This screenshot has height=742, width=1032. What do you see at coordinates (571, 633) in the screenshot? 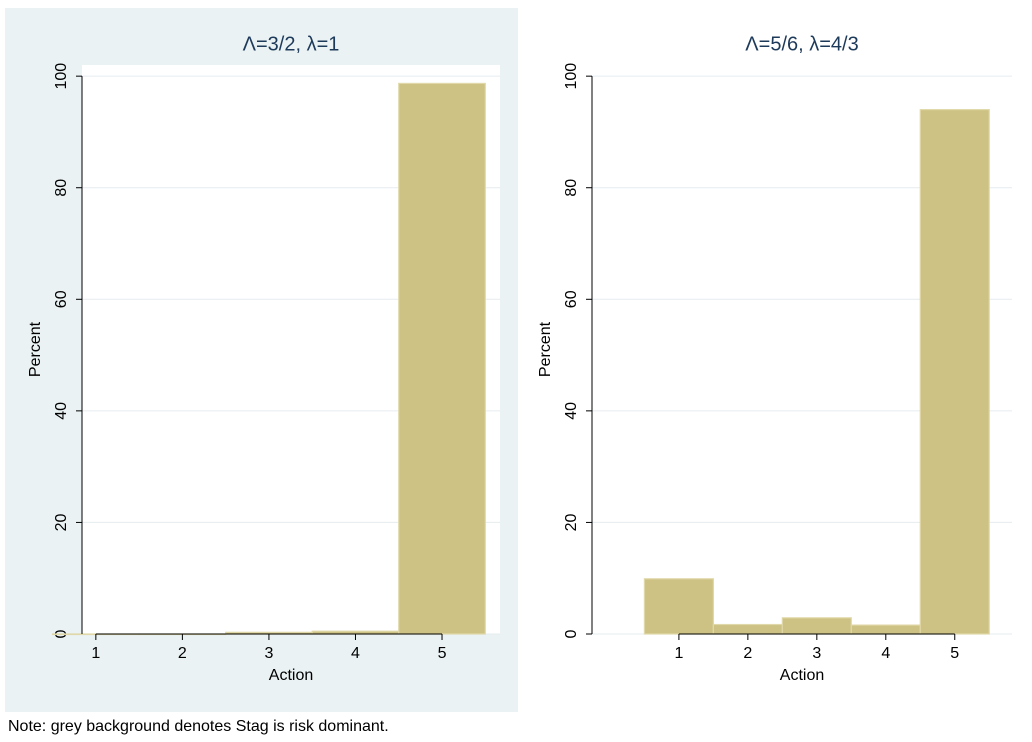
I see `y-tick-label: 0` at bounding box center [571, 633].